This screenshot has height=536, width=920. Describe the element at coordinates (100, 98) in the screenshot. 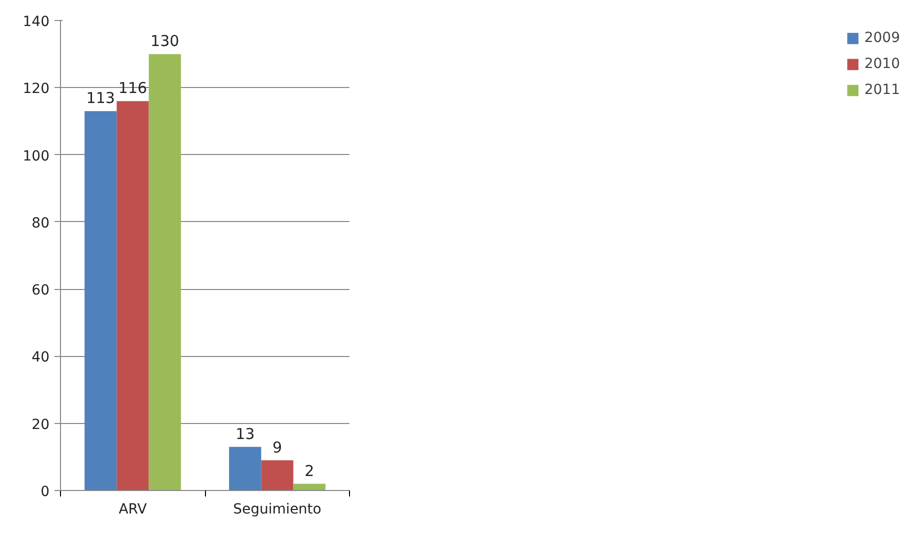

I see `data-label: 113` at that location.